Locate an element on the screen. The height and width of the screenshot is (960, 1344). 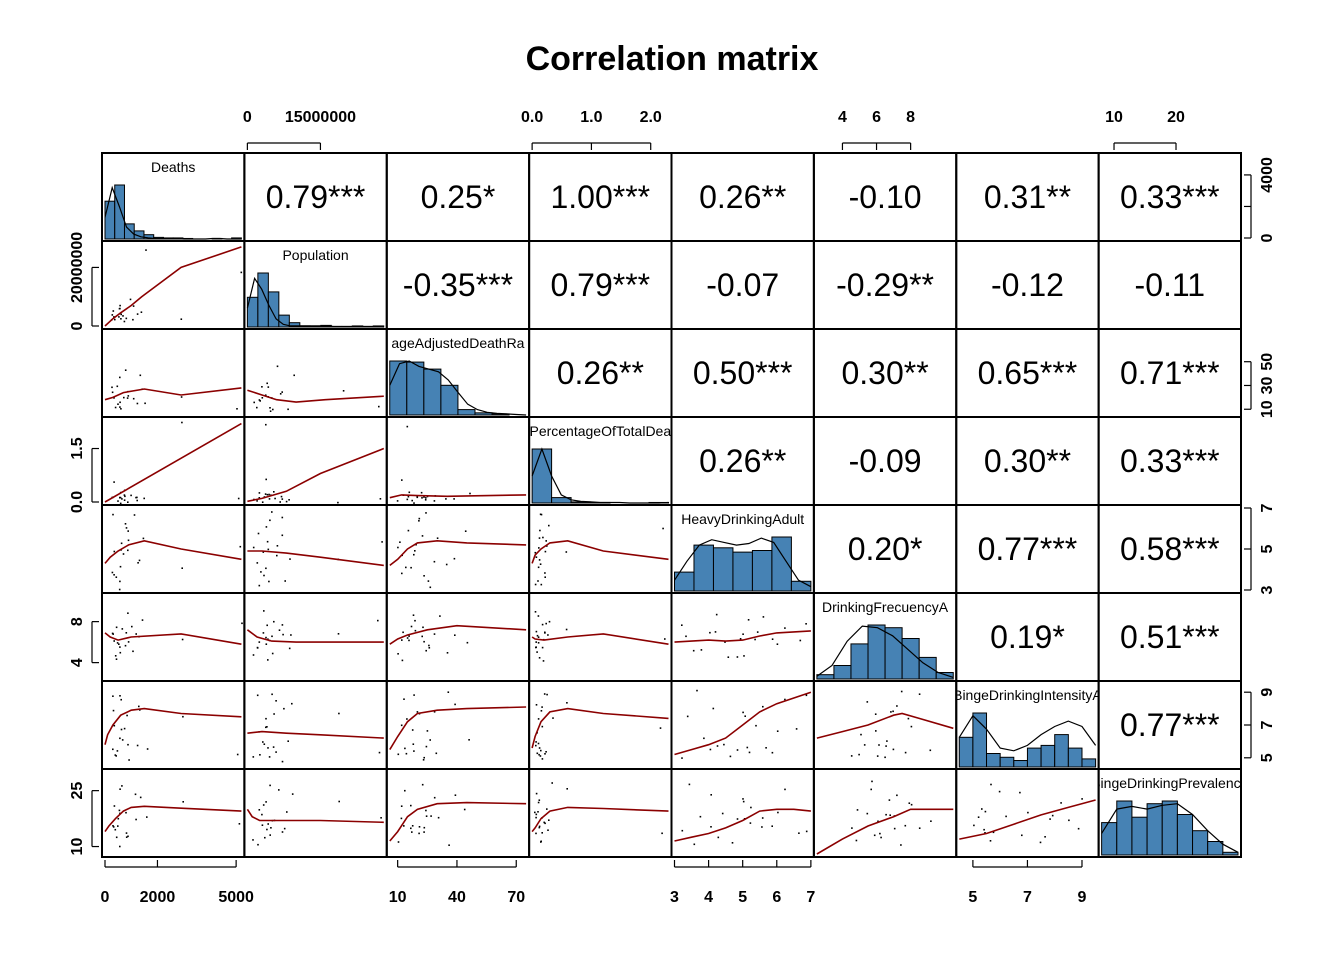
panel-r2-c1 is located at coordinates (315, 373).